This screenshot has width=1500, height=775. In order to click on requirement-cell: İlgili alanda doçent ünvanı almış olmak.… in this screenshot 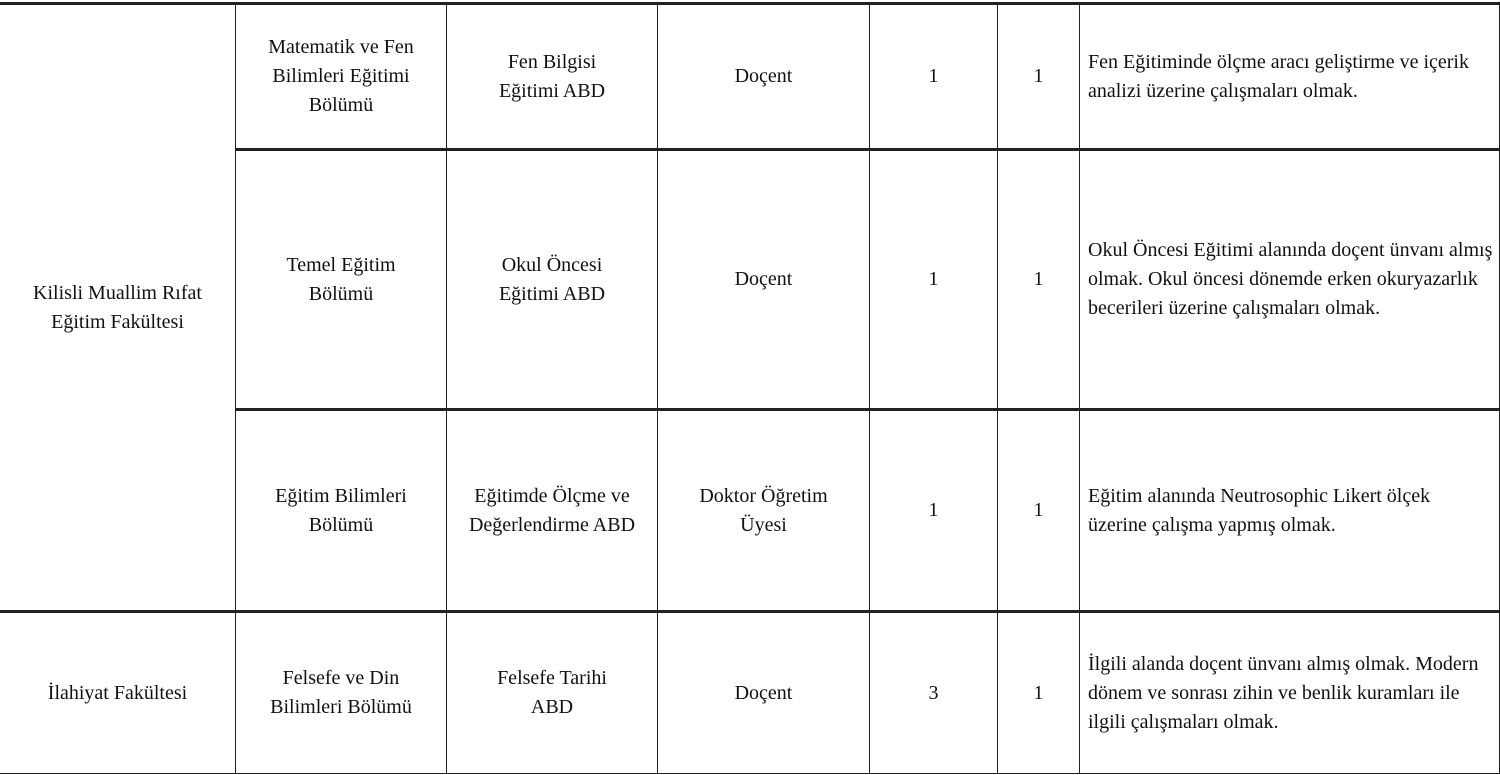, I will do `click(1289, 692)`.